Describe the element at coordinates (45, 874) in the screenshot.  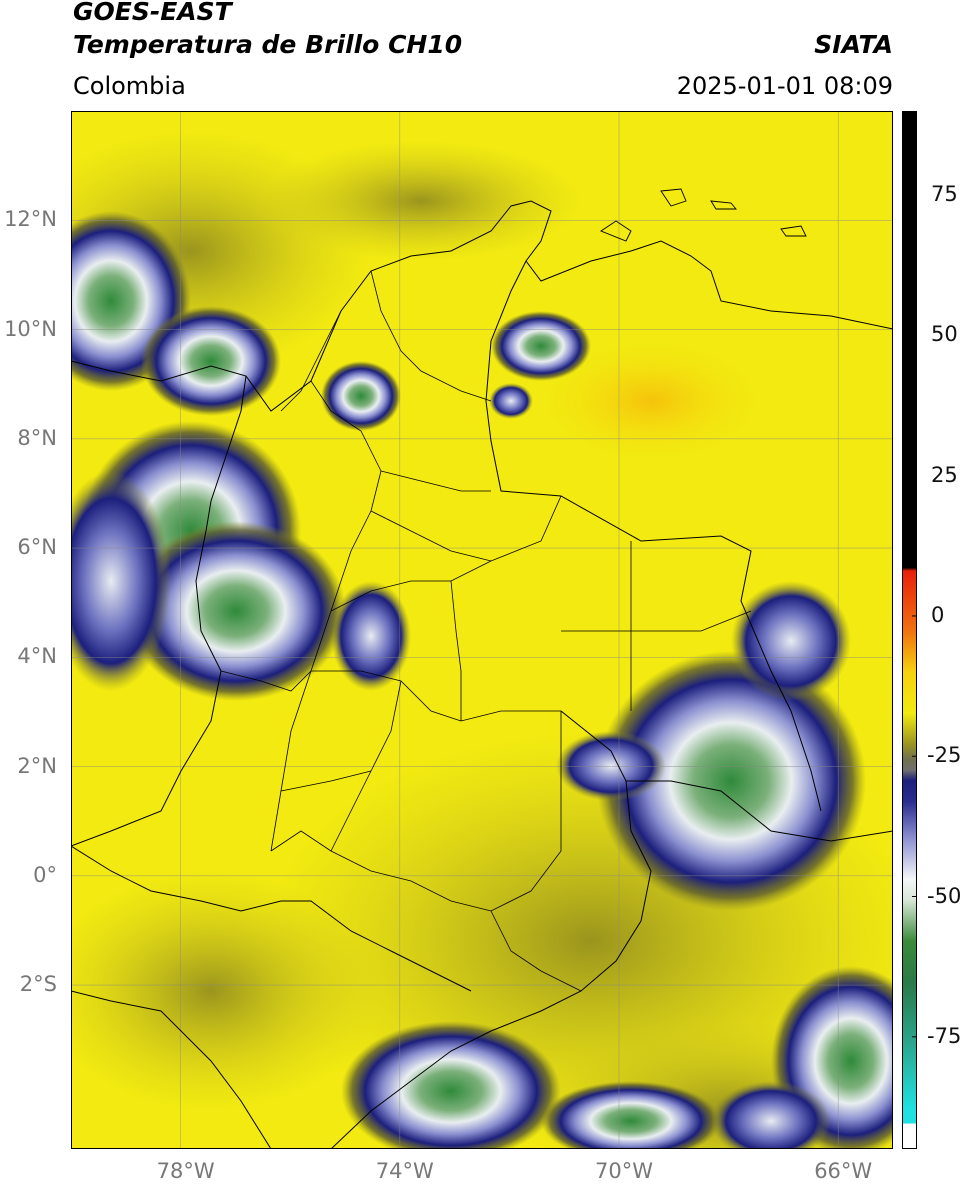
I see `lat-tick-label: 0°` at that location.